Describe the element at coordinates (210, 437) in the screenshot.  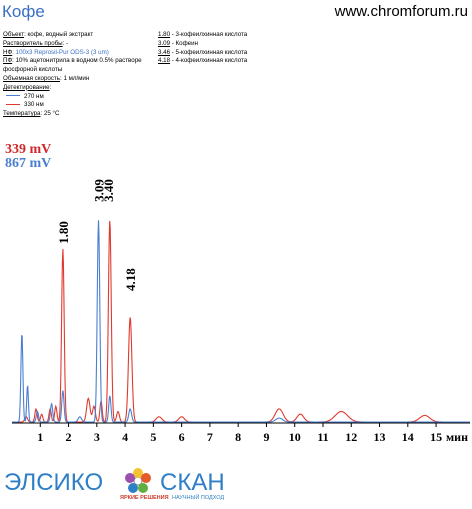
I see `x-tick-label: 7` at that location.